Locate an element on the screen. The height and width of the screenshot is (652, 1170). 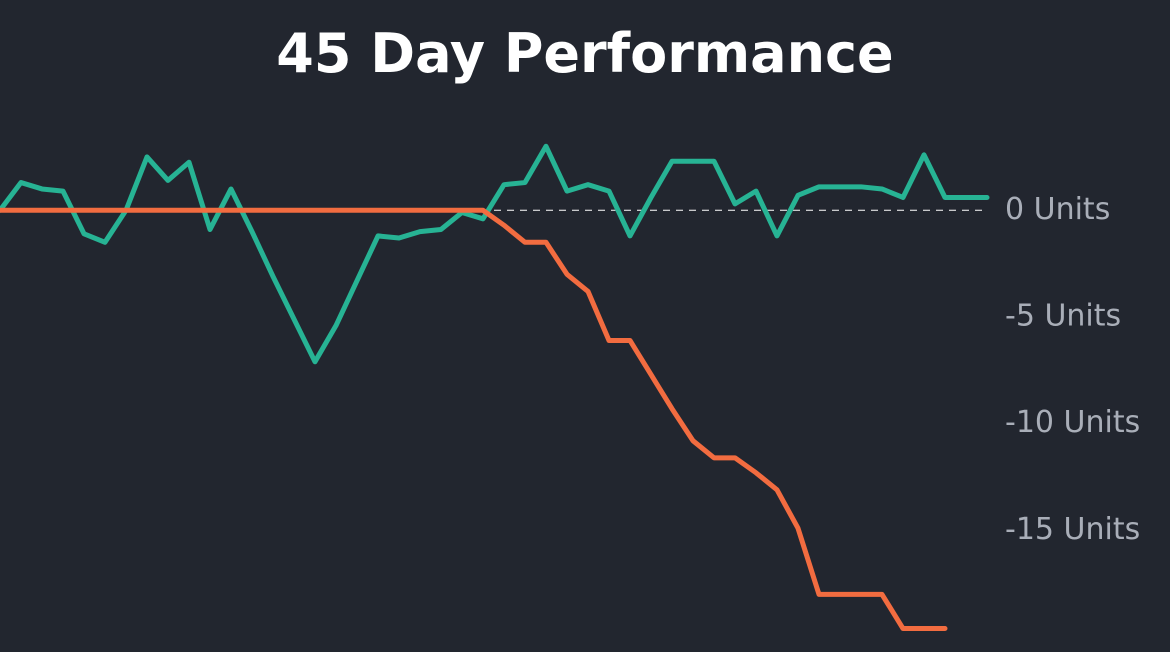
chart-title: 45 Day Performance is located at coordinates (584, 53).